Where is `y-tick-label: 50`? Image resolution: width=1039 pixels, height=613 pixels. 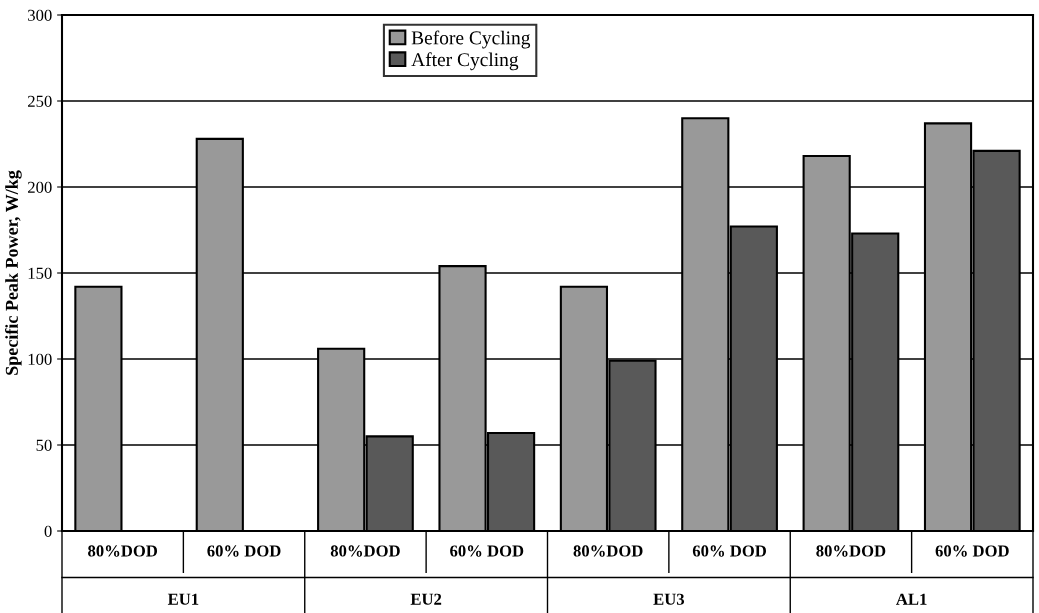
y-tick-label: 50 is located at coordinates (44, 445).